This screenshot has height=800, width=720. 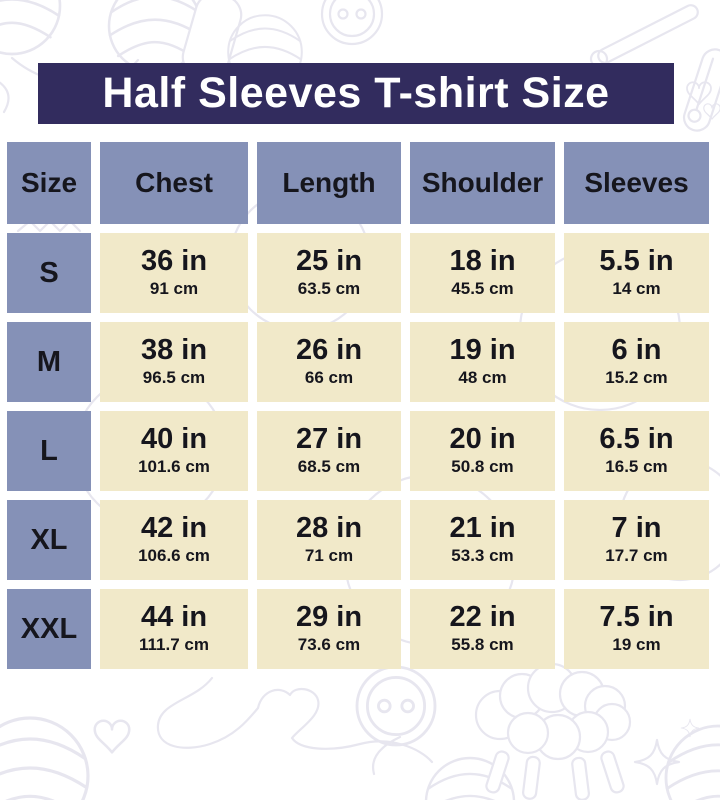 I want to click on safety-pin-icon, so click(x=701, y=90).